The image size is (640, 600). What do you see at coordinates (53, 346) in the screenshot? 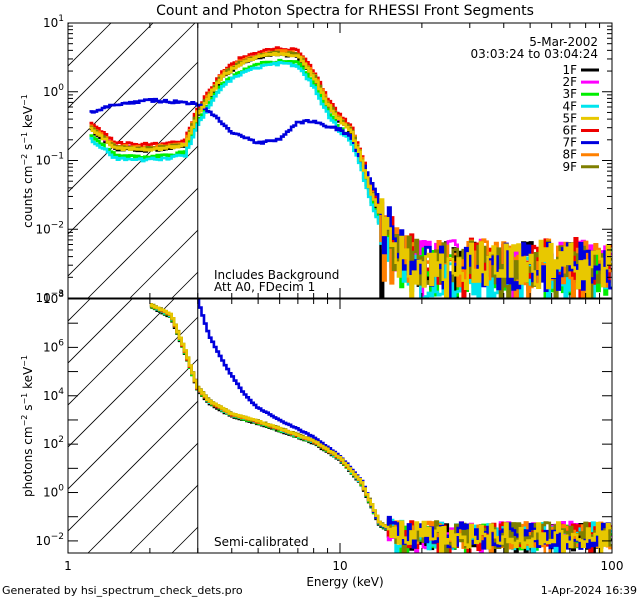
I see `y-tick-label: 10⁶` at bounding box center [53, 346].